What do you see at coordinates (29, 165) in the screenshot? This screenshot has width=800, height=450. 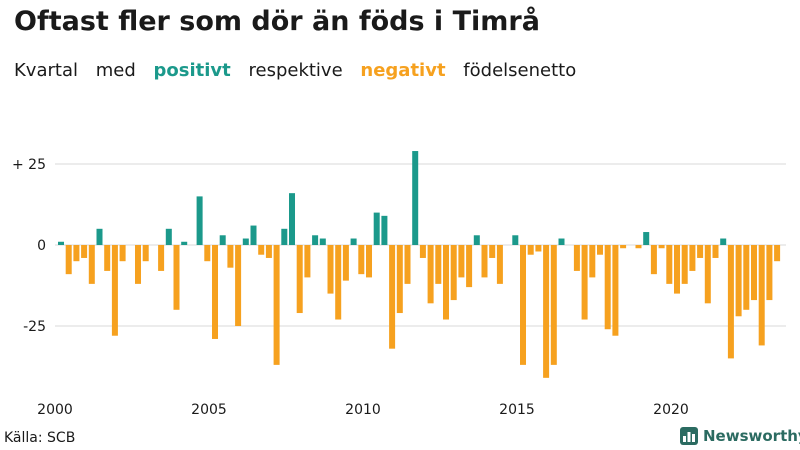 I see `y-tick-label: + 25` at bounding box center [29, 165].